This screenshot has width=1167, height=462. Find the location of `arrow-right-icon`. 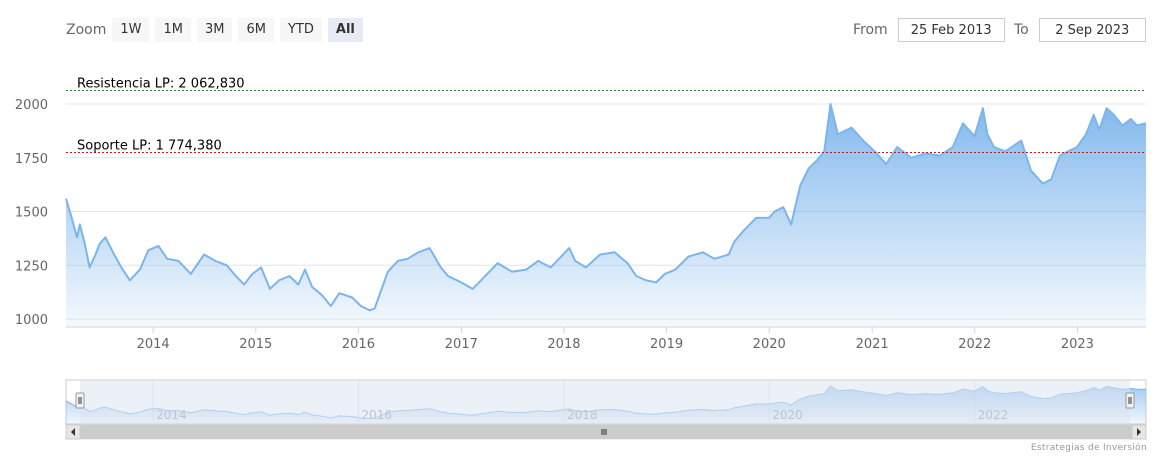

arrow-right-icon is located at coordinates (1139, 432).